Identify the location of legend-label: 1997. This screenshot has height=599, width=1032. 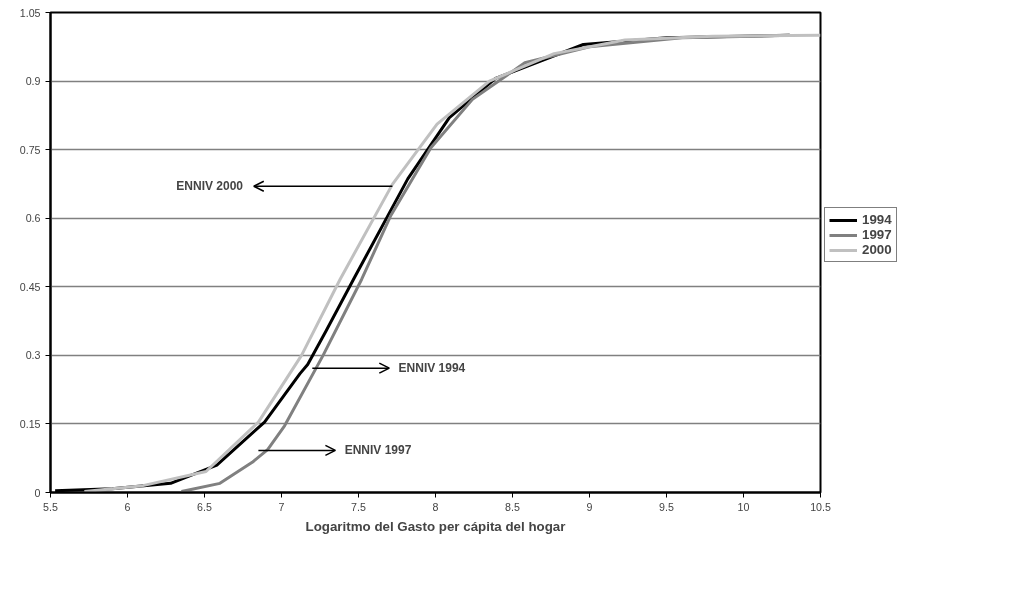
(877, 234).